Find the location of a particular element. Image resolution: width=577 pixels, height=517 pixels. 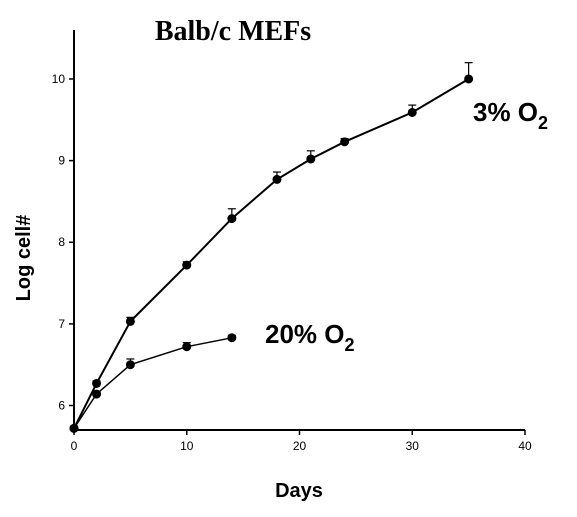

series-label-20pct-o2: 20% O2 is located at coordinates (310, 337).